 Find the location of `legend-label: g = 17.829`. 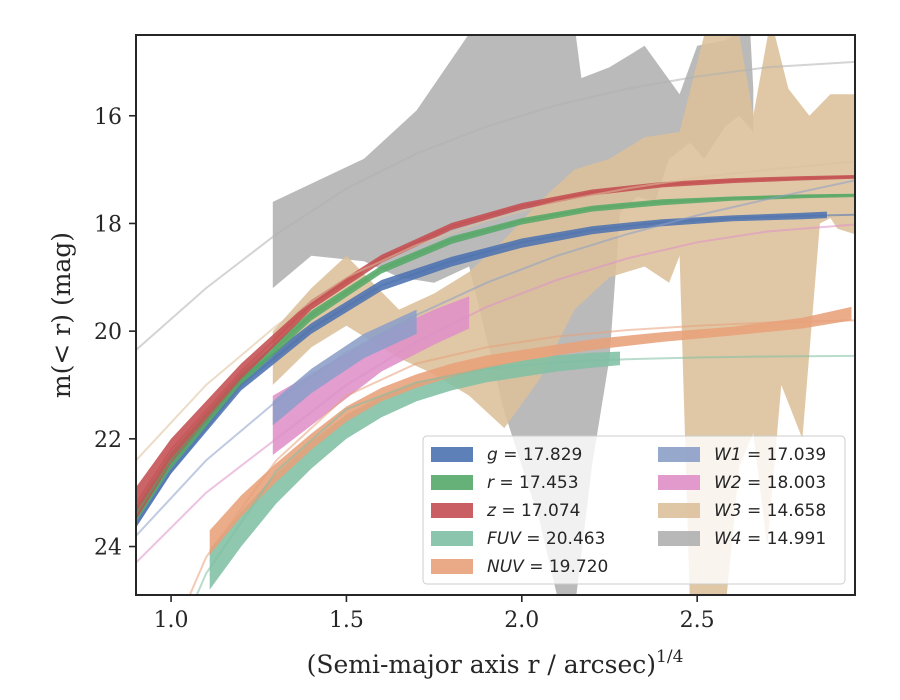

legend-label: g = 17.829 is located at coordinates (534, 455).